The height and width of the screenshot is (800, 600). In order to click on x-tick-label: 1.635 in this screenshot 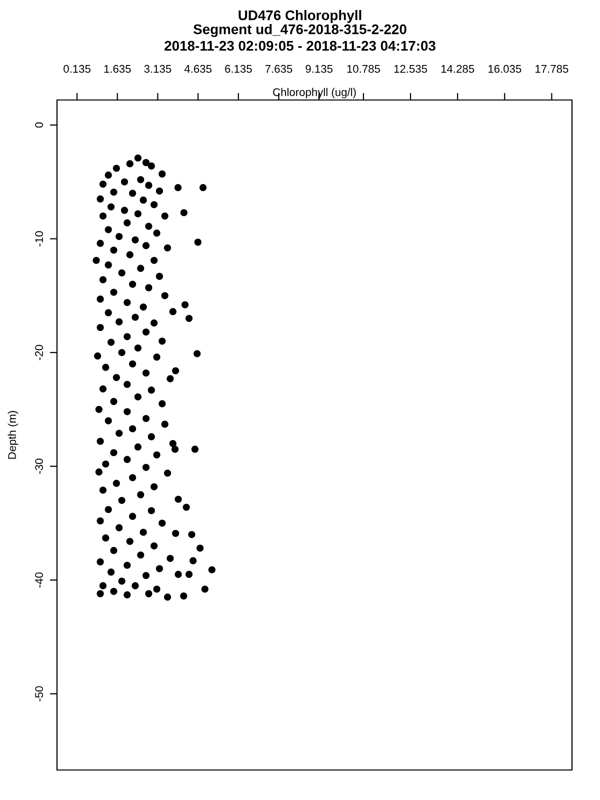, I will do `click(117, 68)`.